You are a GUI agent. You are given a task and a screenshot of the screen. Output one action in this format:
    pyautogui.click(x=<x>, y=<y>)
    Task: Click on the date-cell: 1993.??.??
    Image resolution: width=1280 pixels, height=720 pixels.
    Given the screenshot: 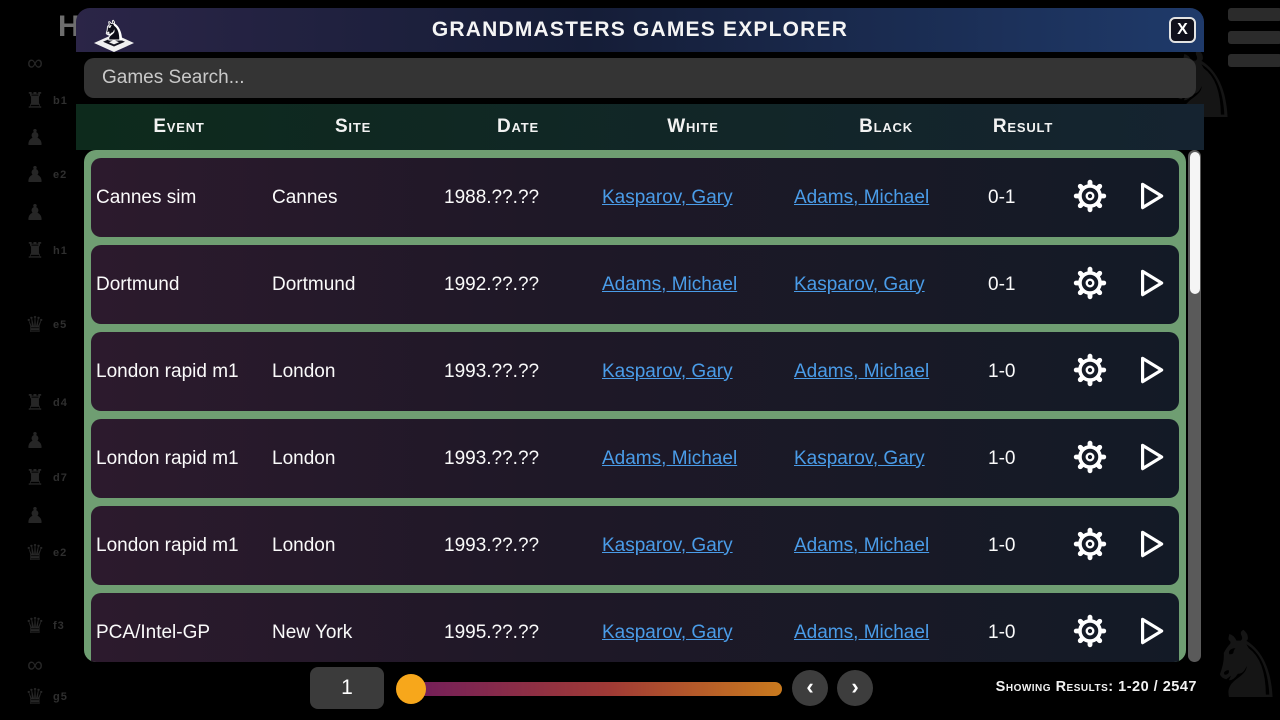 What is the action you would take?
    pyautogui.click(x=492, y=545)
    